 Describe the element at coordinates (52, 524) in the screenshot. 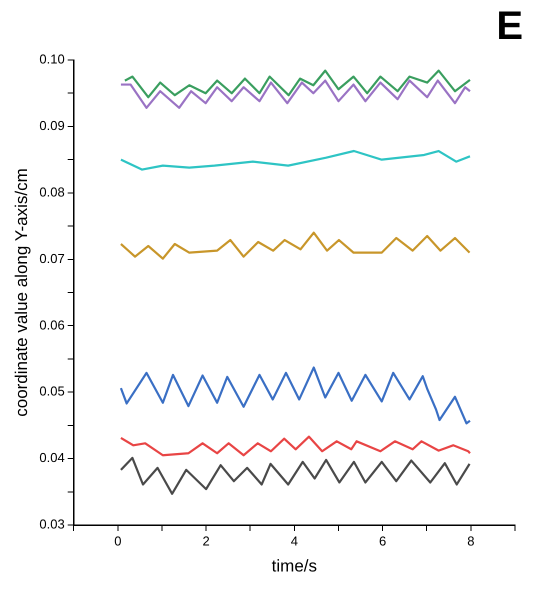

I see `y-tick-label: 0.03` at that location.